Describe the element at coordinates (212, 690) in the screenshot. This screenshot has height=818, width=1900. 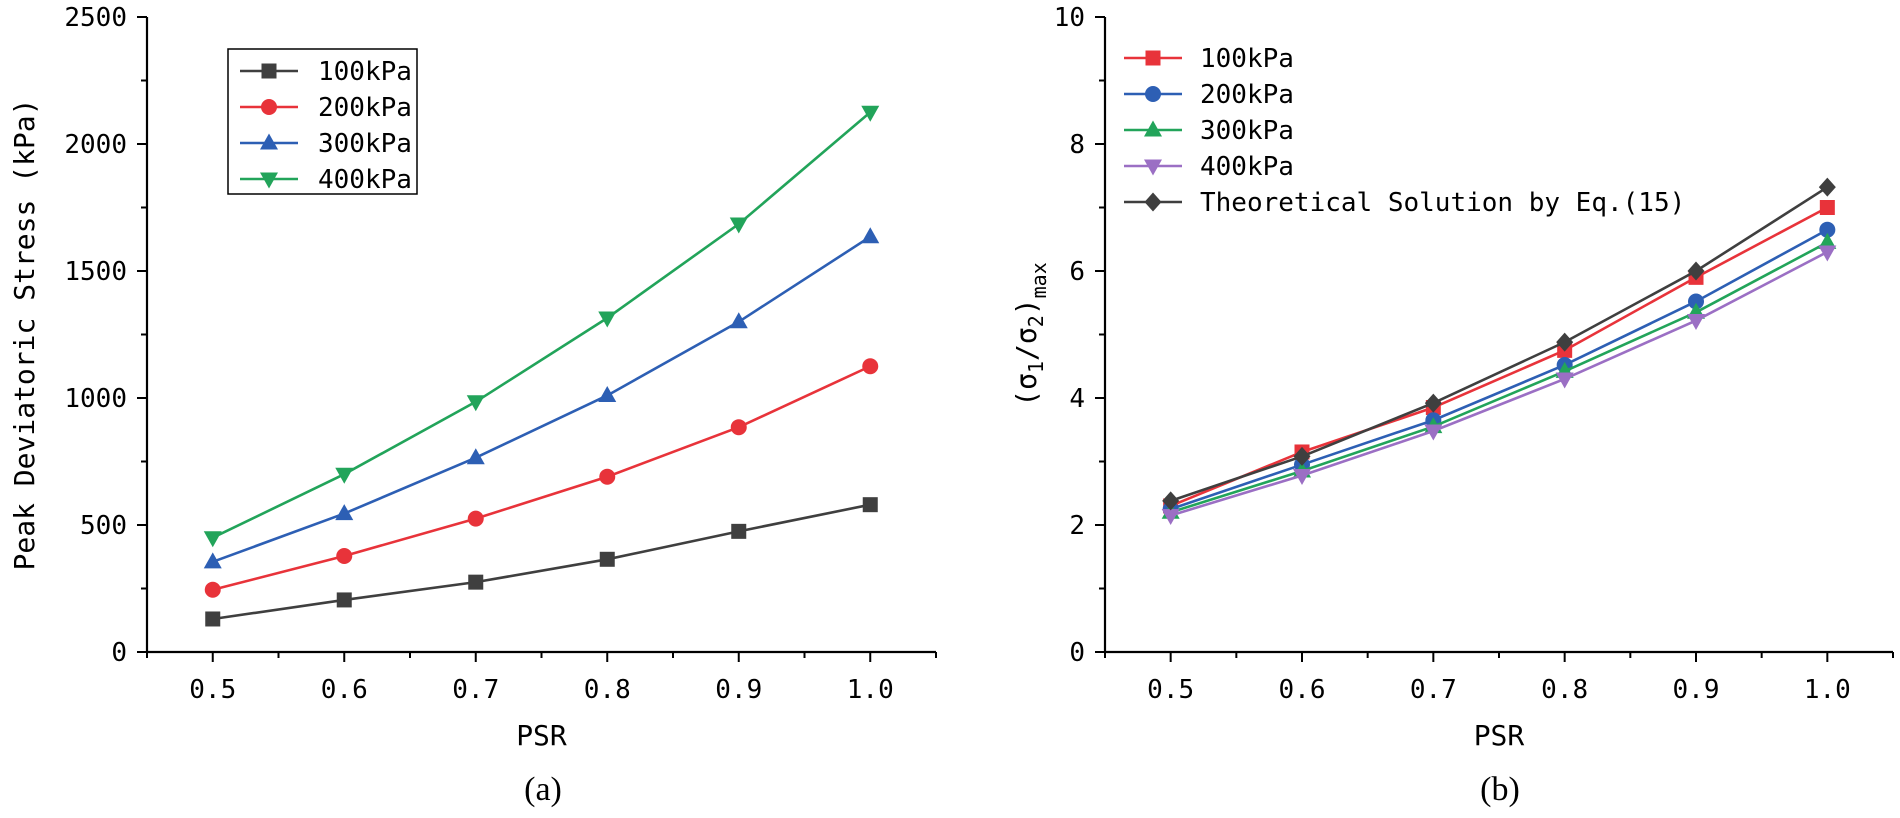
I see `chart-a-x-tick-label: 0.5` at that location.